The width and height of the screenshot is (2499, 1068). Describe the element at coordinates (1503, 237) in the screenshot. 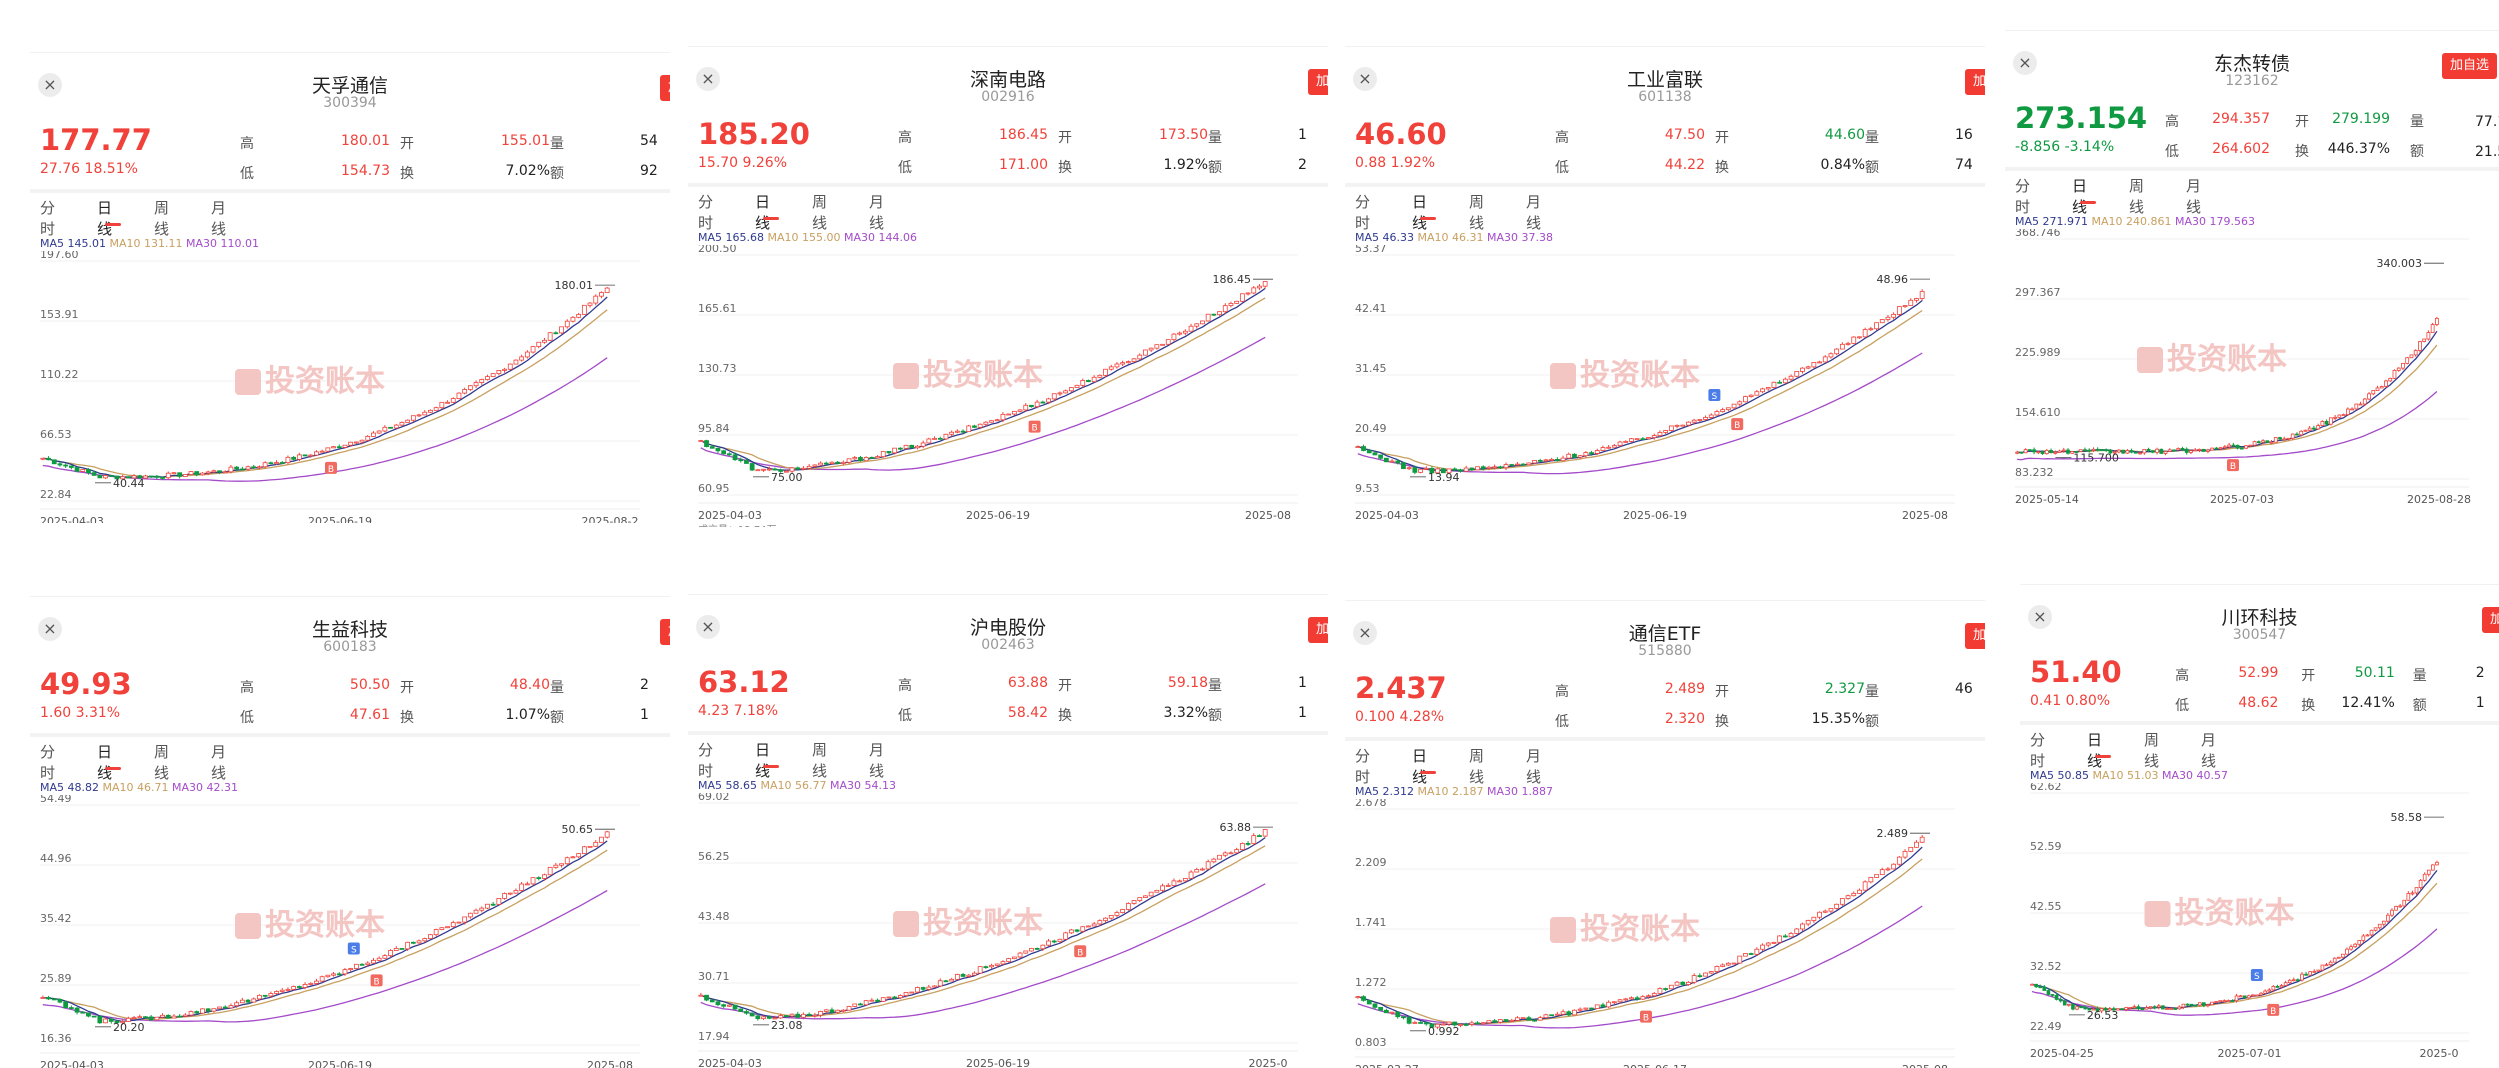

I see `ma30-label-name: MA30` at that location.